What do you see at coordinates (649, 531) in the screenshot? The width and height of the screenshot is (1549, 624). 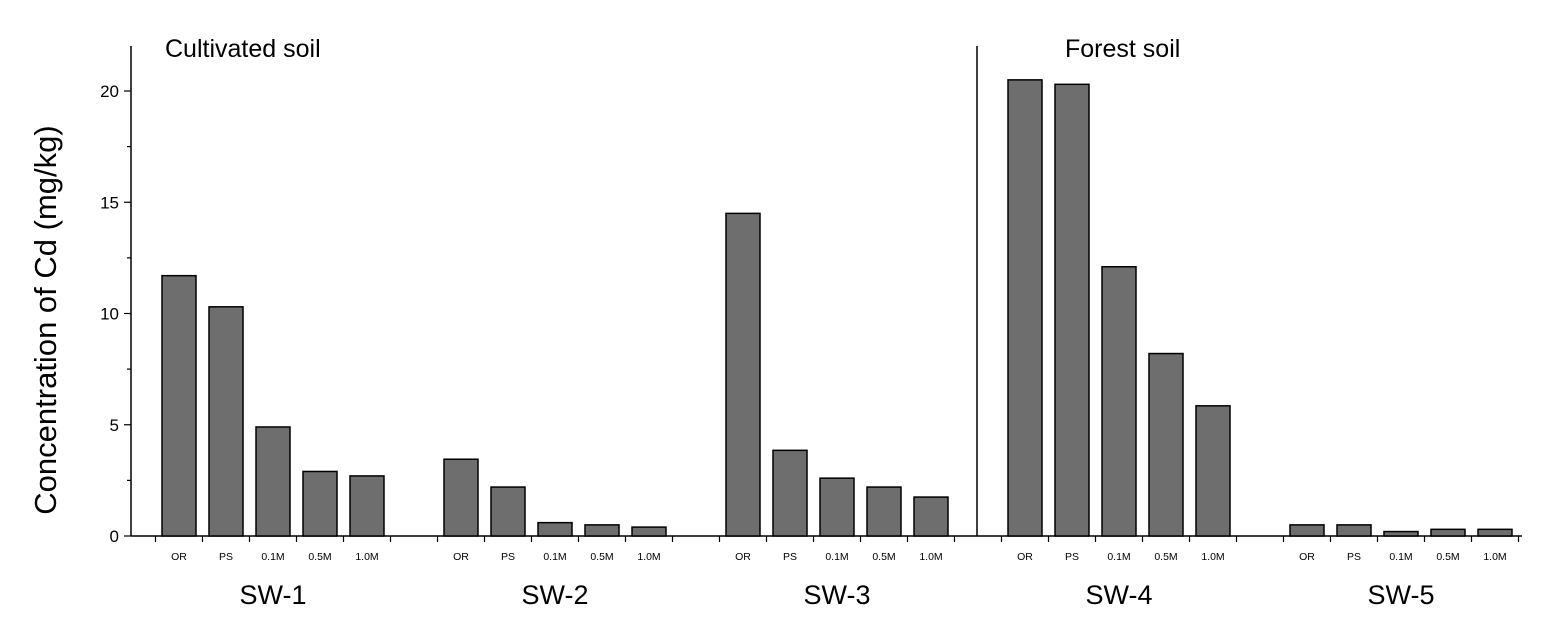 I see `bar-sw-2-10m` at bounding box center [649, 531].